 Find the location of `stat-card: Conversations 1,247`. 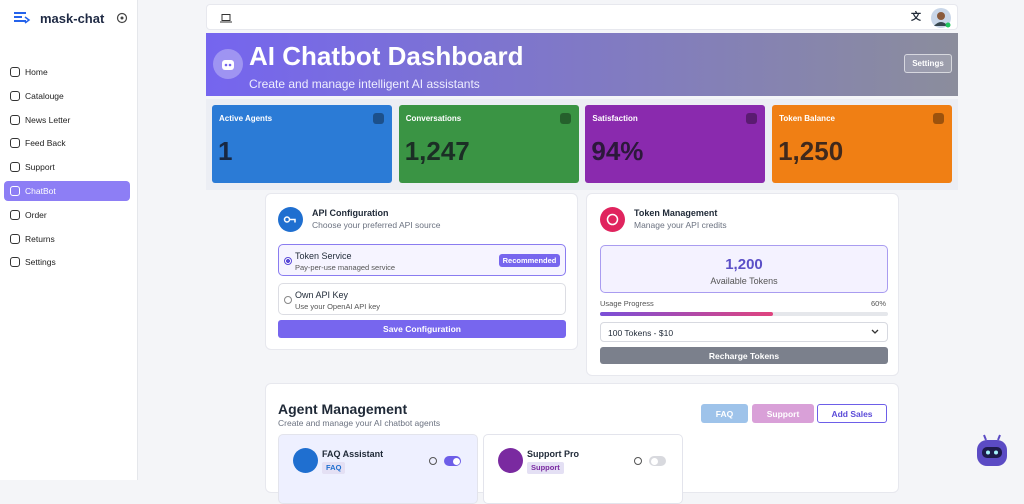

stat-card: Conversations 1,247 is located at coordinates (488, 144).